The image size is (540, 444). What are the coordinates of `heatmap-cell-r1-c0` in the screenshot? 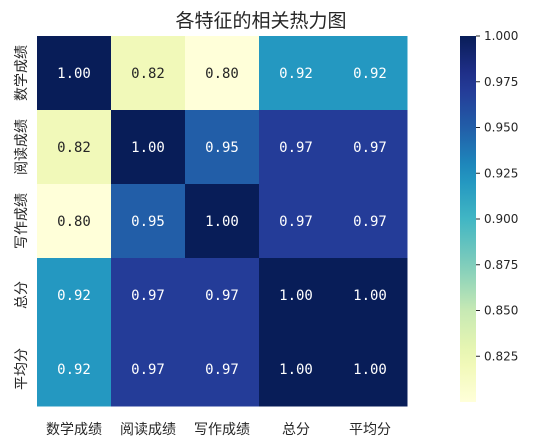 It's located at (74, 147).